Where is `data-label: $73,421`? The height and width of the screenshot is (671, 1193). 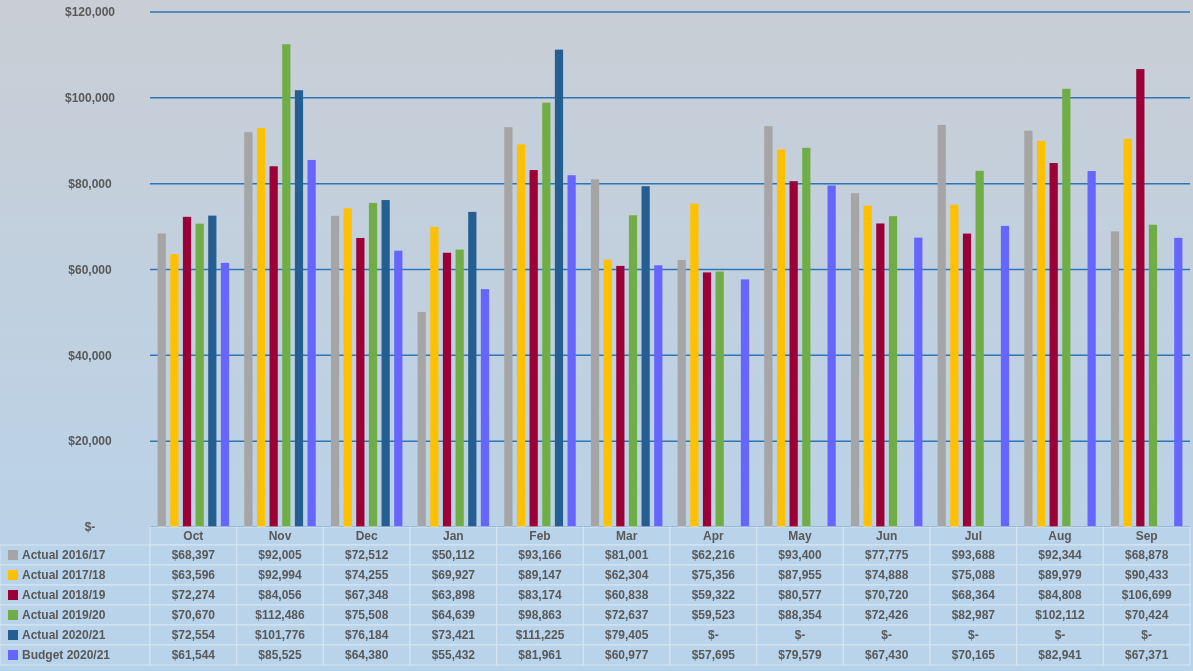 data-label: $73,421 is located at coordinates (453, 635).